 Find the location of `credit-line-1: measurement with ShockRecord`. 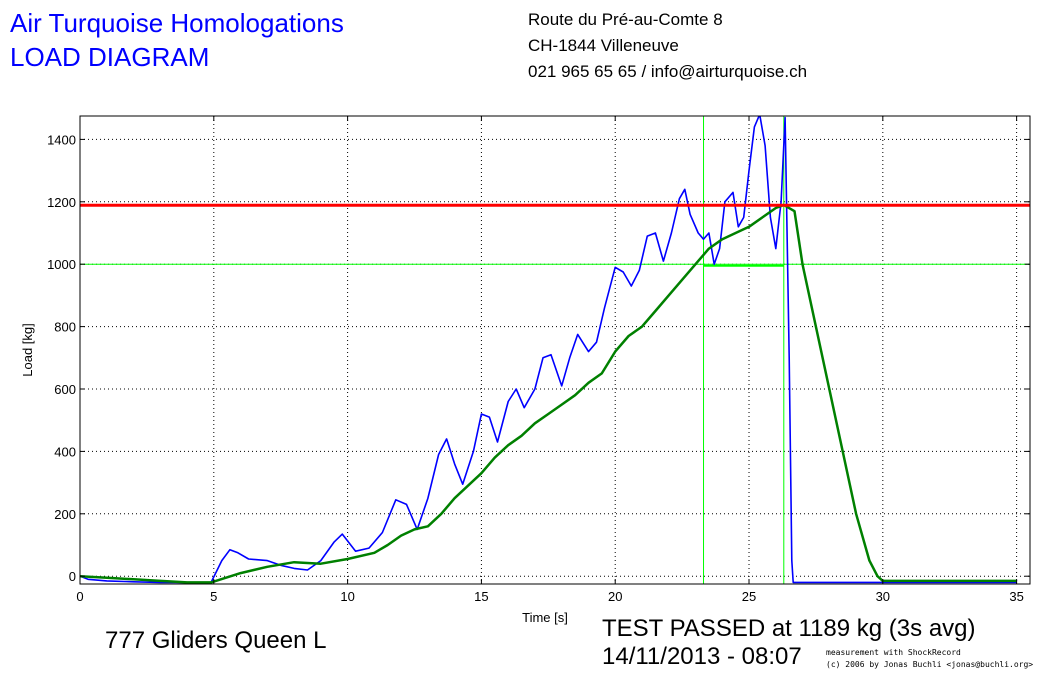

credit-line-1: measurement with ShockRecord is located at coordinates (893, 652).